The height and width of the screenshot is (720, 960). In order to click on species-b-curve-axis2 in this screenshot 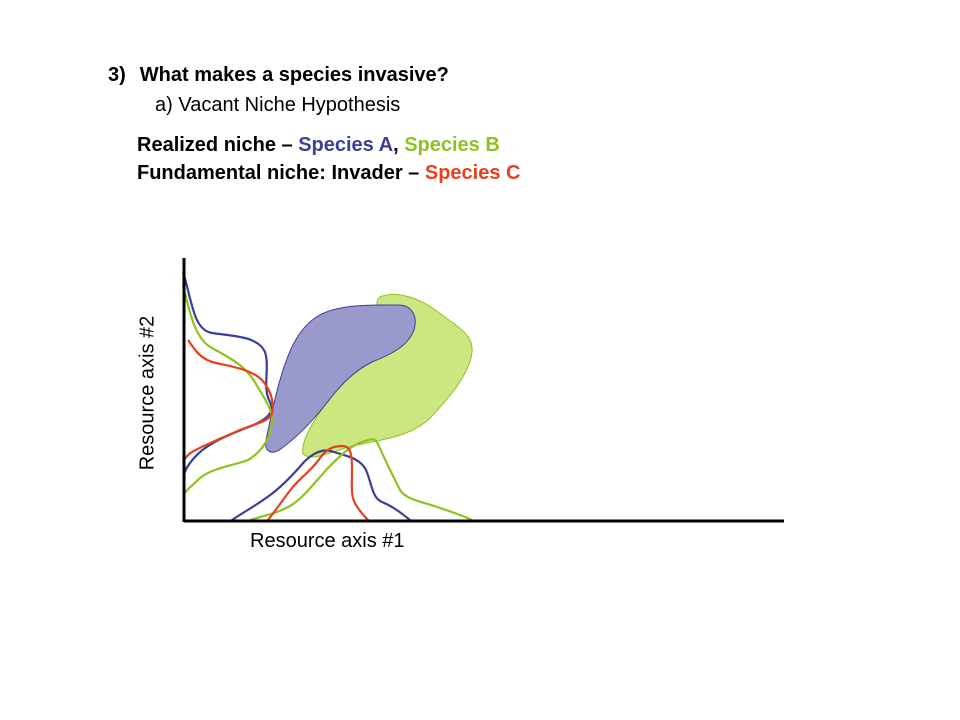, I will do `click(227, 389)`.